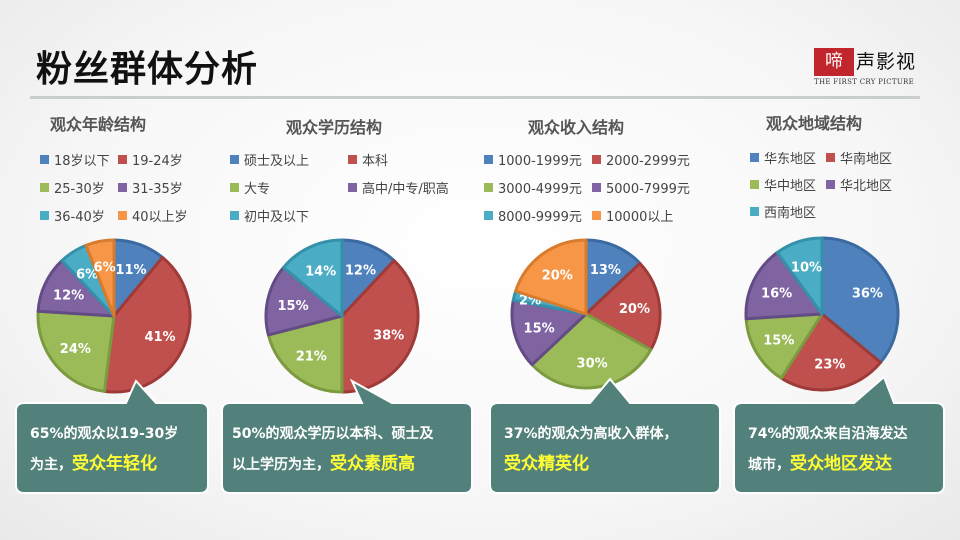 Image resolution: width=960 pixels, height=540 pixels. Describe the element at coordinates (281, 465) in the screenshot. I see `callout-line: 以上学历为主，` at that location.